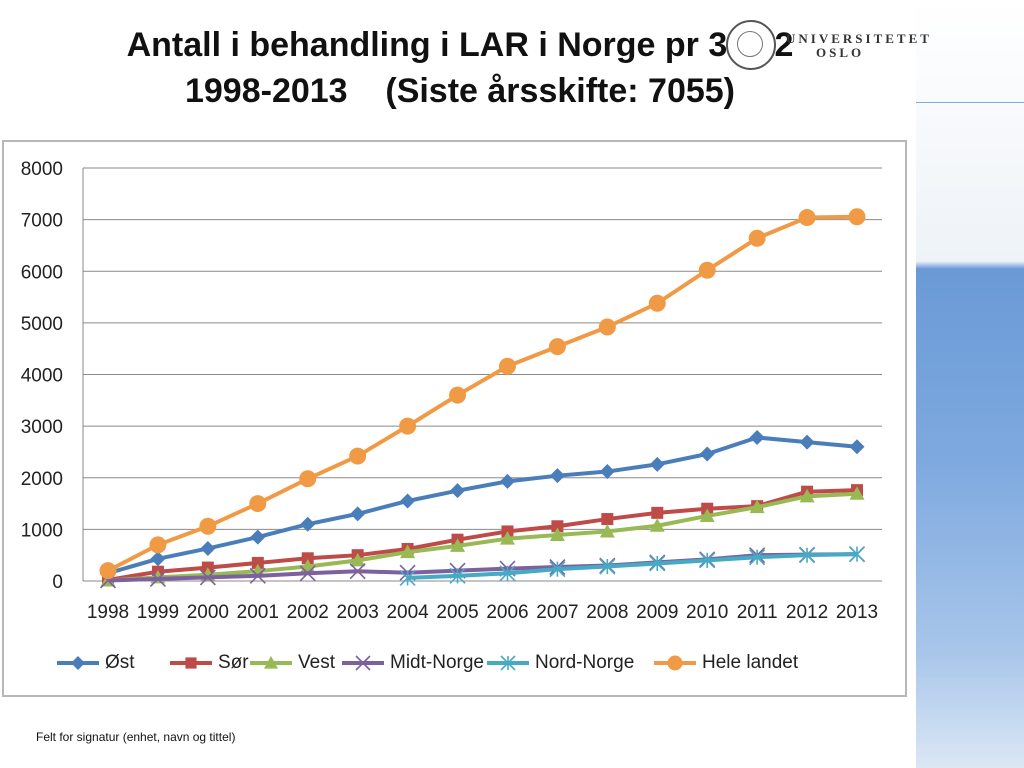  What do you see at coordinates (507, 612) in the screenshot?
I see `x-tick-label: 2006` at bounding box center [507, 612].